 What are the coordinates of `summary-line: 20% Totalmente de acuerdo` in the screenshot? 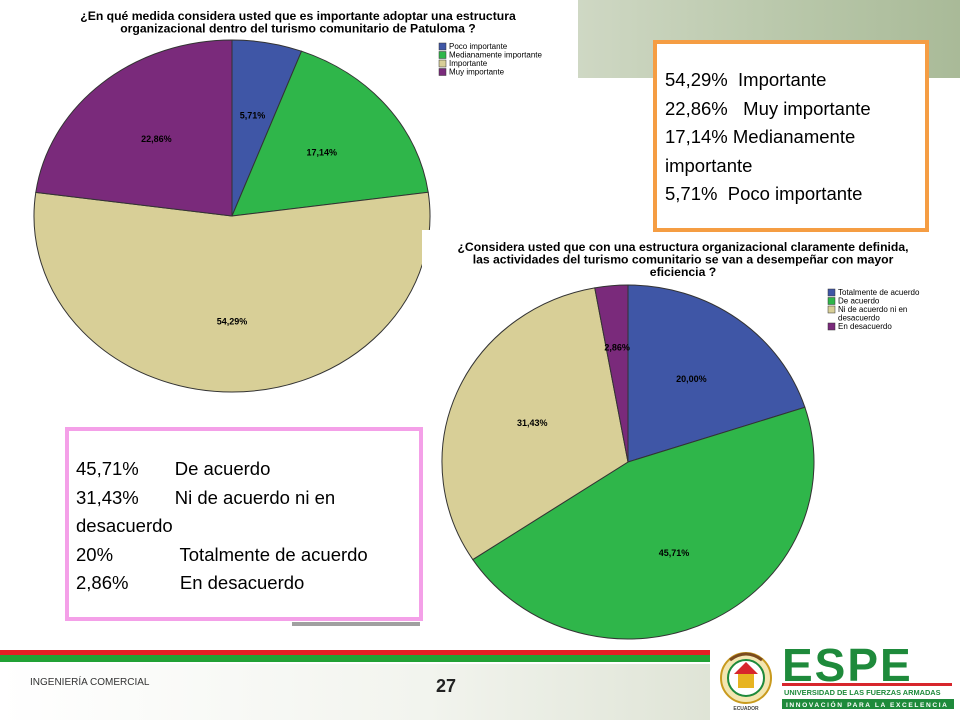 It's located at (222, 554).